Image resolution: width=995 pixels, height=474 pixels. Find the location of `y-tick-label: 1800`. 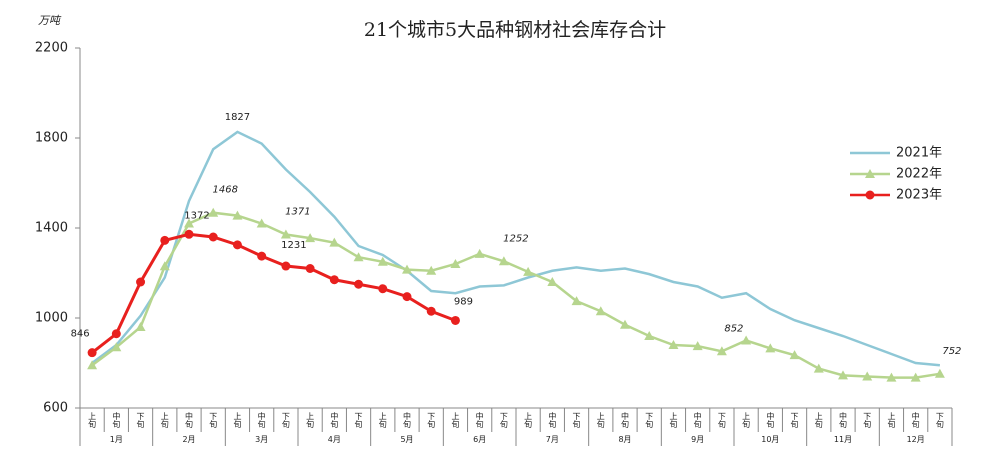

y-tick-label: 1800 is located at coordinates (51, 138).